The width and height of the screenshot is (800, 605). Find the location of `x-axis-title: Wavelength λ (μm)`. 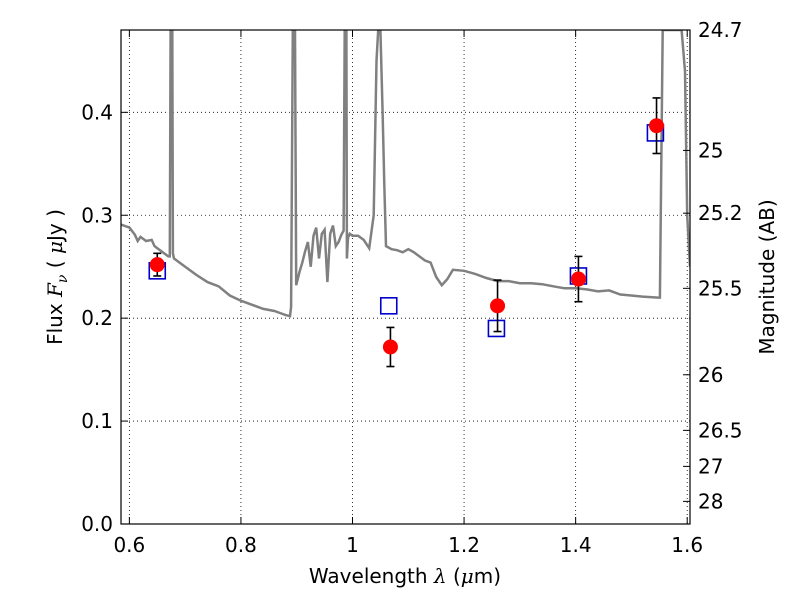

x-axis-title: Wavelength λ (μm) is located at coordinates (405, 576).